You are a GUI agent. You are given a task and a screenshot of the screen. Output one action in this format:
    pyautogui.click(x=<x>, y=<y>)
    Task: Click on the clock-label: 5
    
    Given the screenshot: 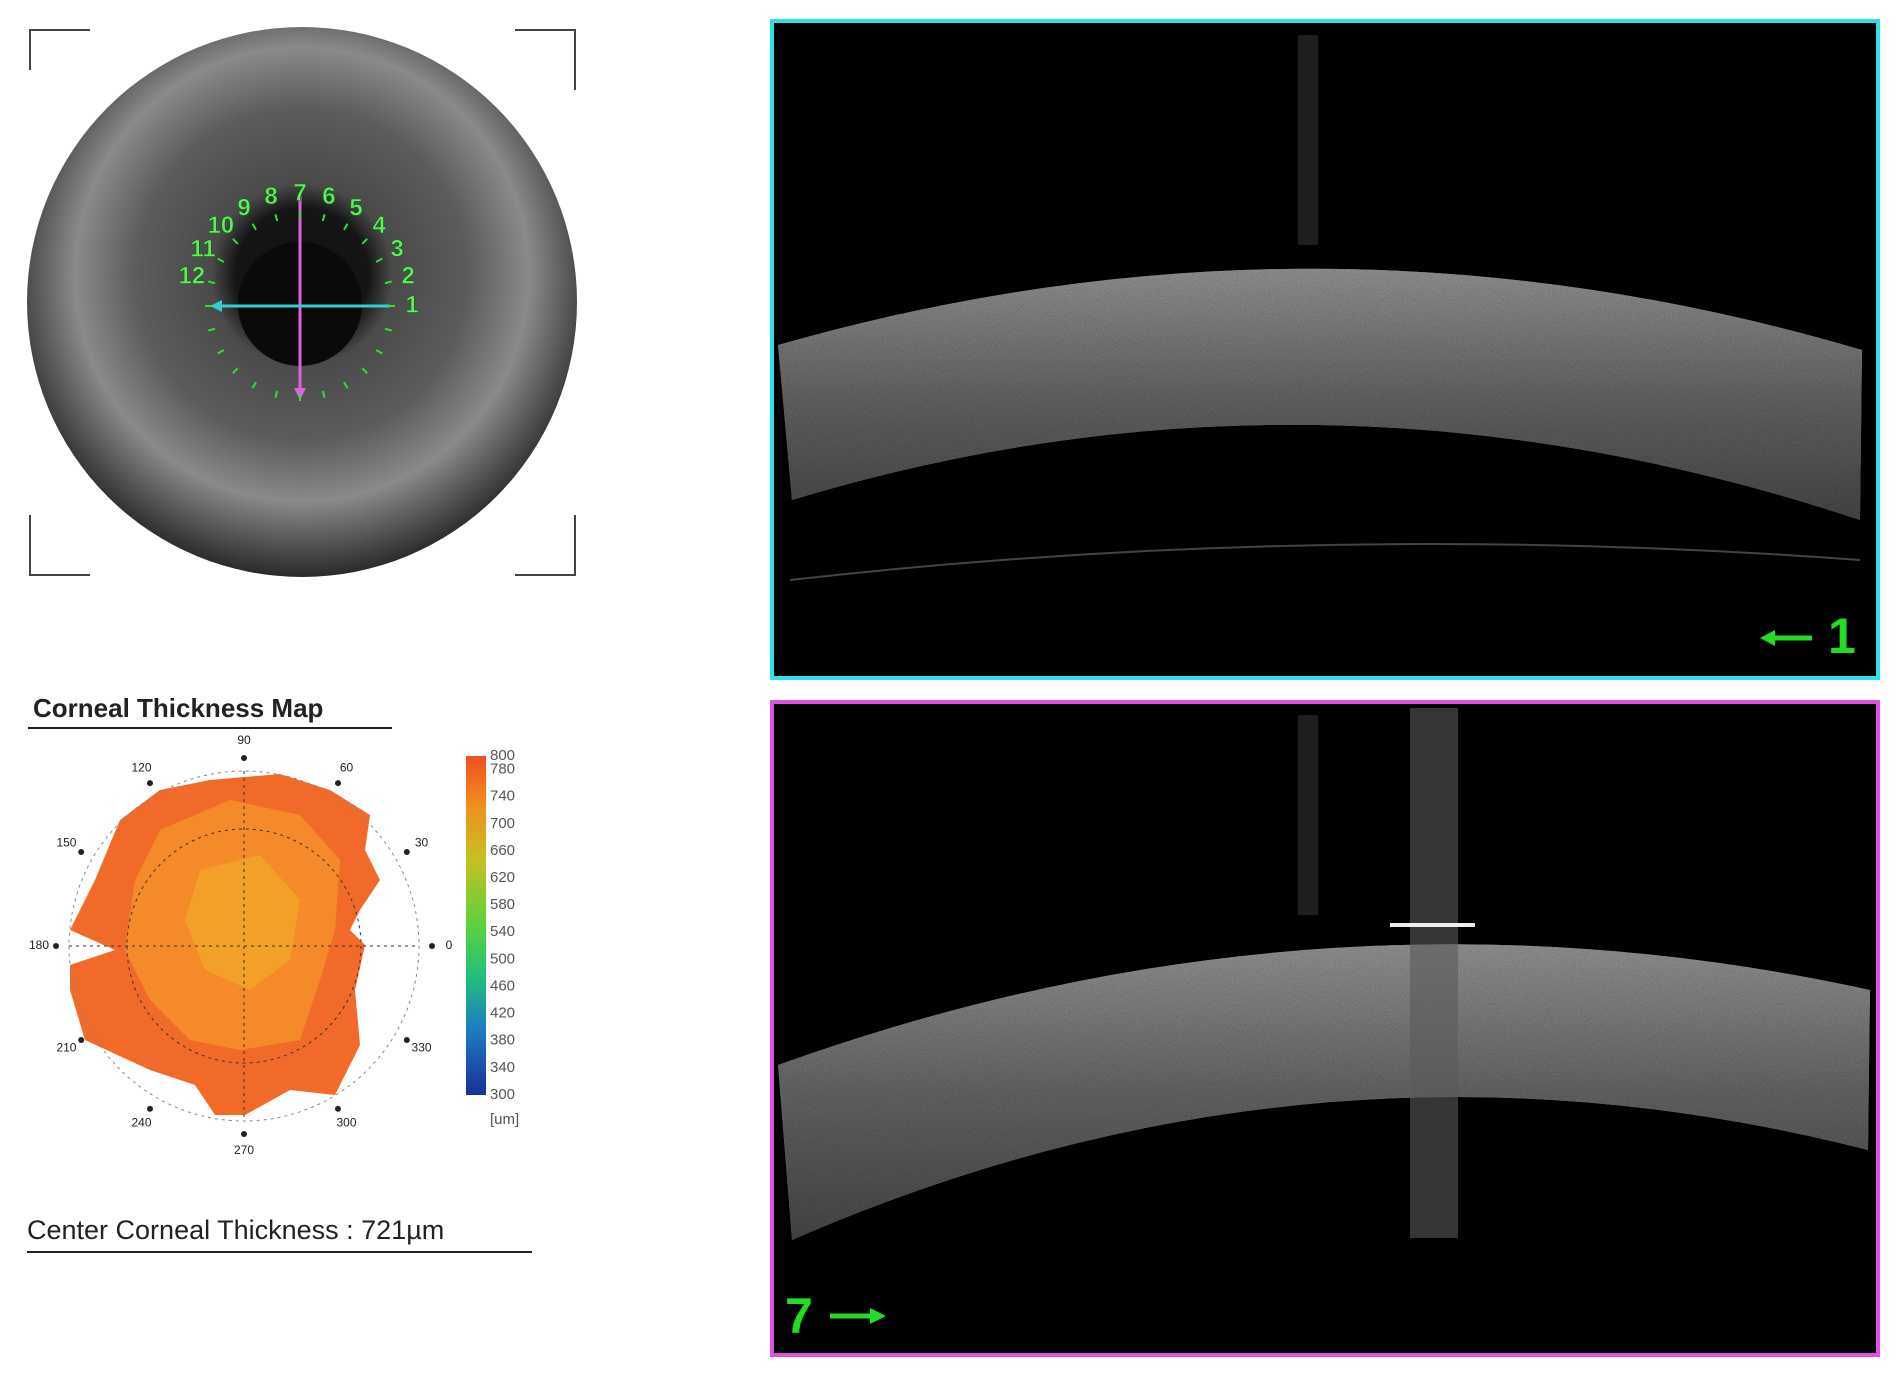 What is the action you would take?
    pyautogui.click(x=355, y=207)
    